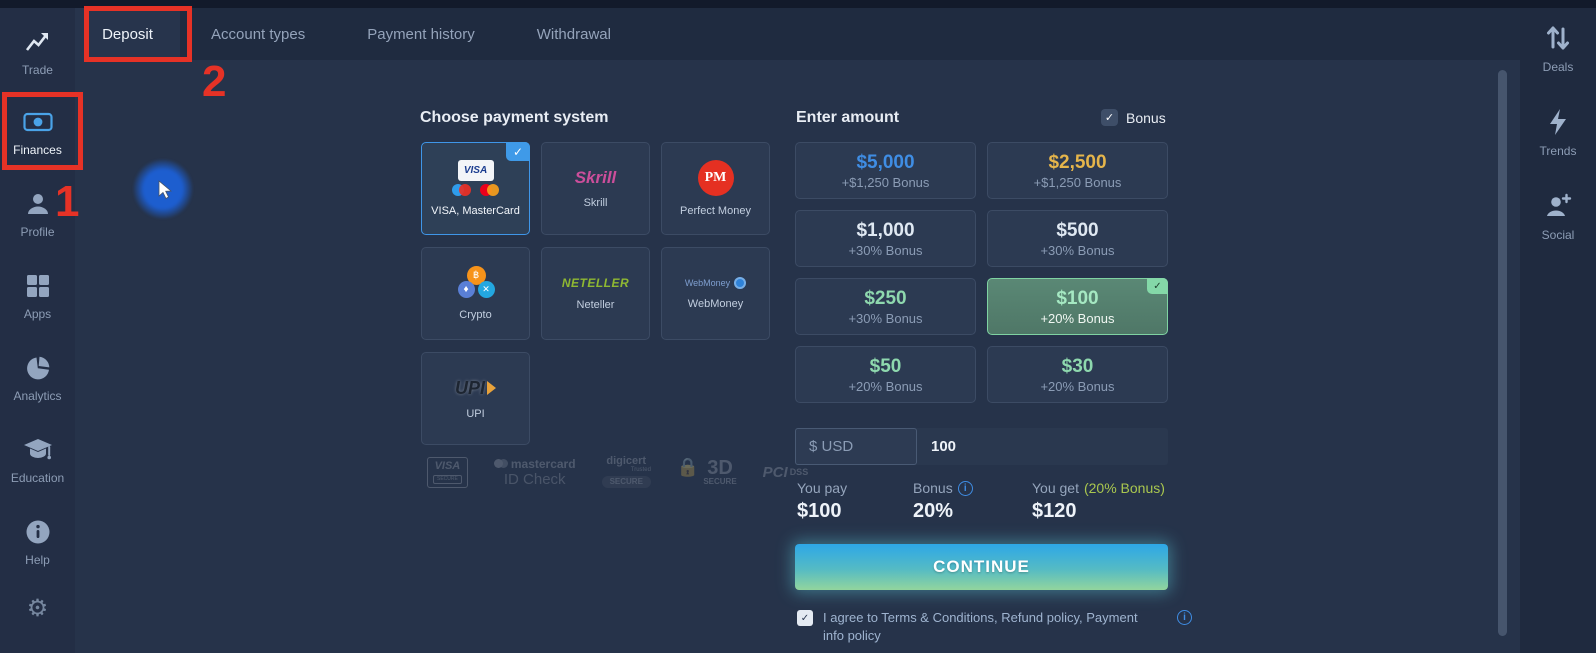 Image resolution: width=1596 pixels, height=653 pixels. Describe the element at coordinates (831, 446) in the screenshot. I see `currency-label: $ USD` at that location.